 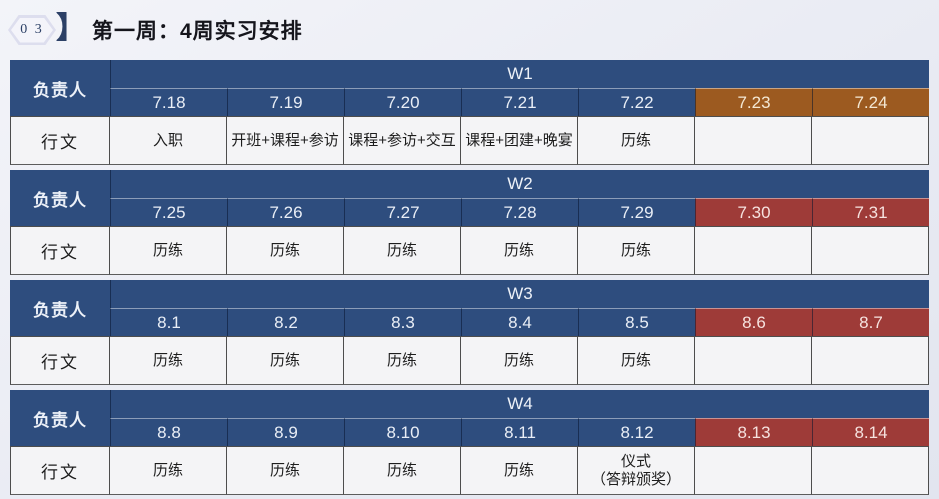 I want to click on week-header-cell: W1, so click(x=519, y=74).